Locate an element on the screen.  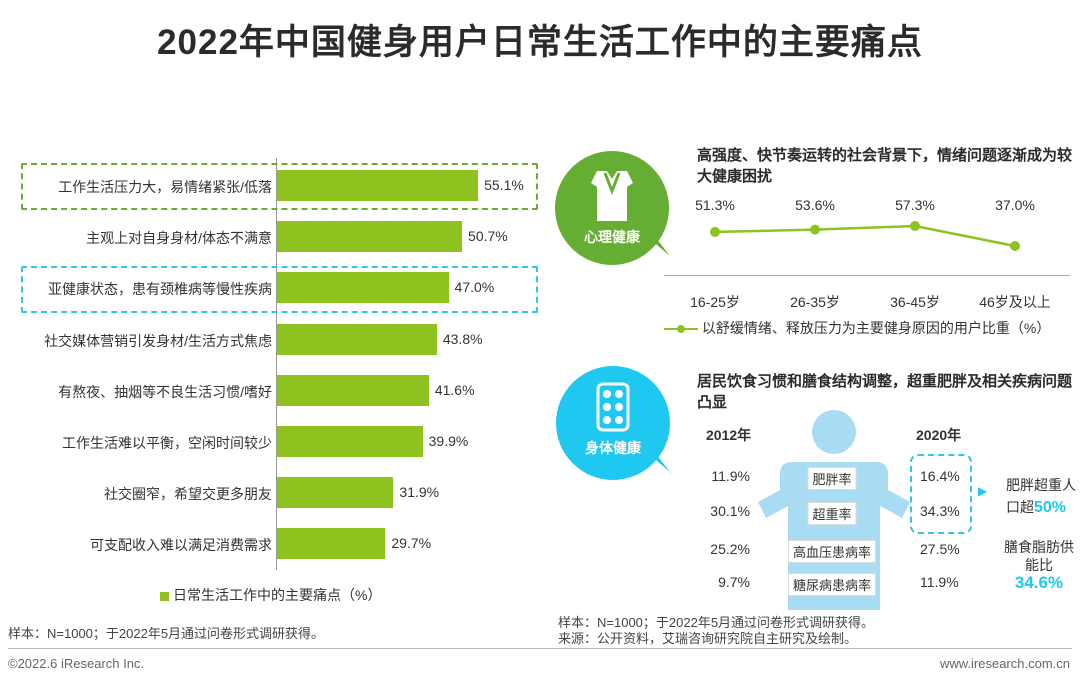
bar-category-label: 工作生活压力大，易情绪紧张/低落 is located at coordinates (165, 187).